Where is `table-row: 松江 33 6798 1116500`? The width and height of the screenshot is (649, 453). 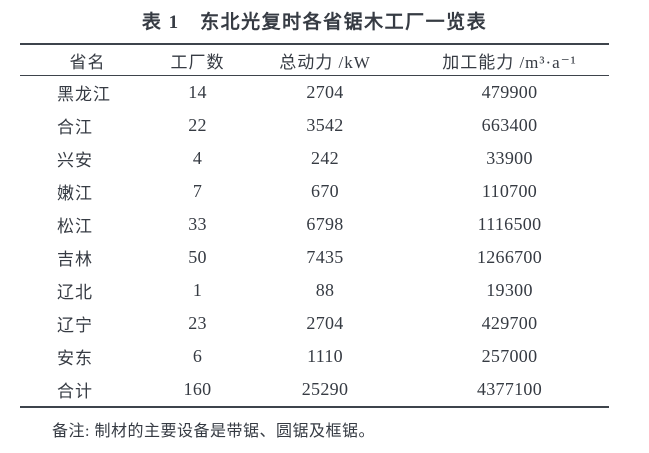 table-row: 松江 33 6798 1116500 is located at coordinates (314, 224).